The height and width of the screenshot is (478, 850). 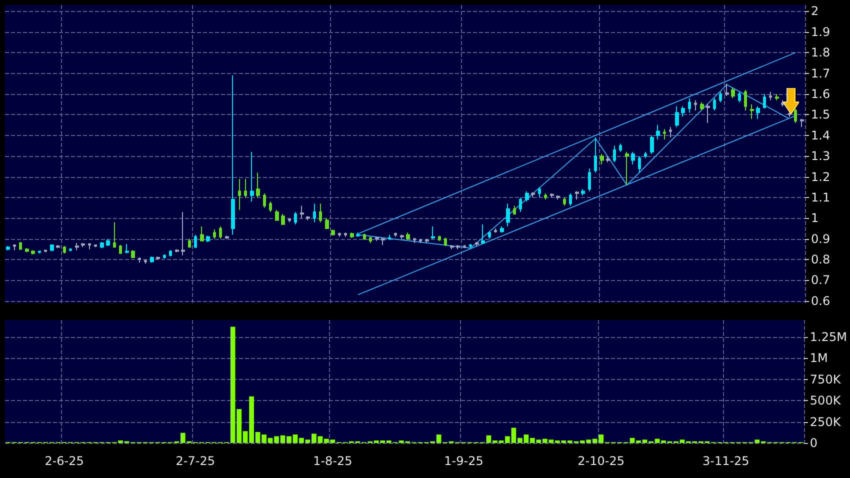 I want to click on y-tick-label: 1.3, so click(x=820, y=156).